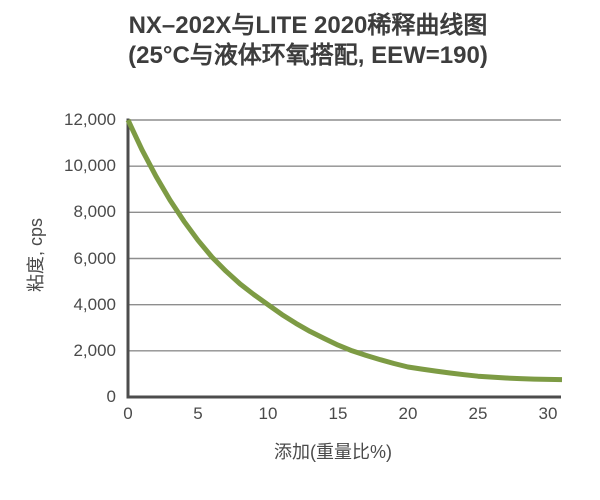  Describe the element at coordinates (548, 413) in the screenshot. I see `x-tick-label: 30` at that location.